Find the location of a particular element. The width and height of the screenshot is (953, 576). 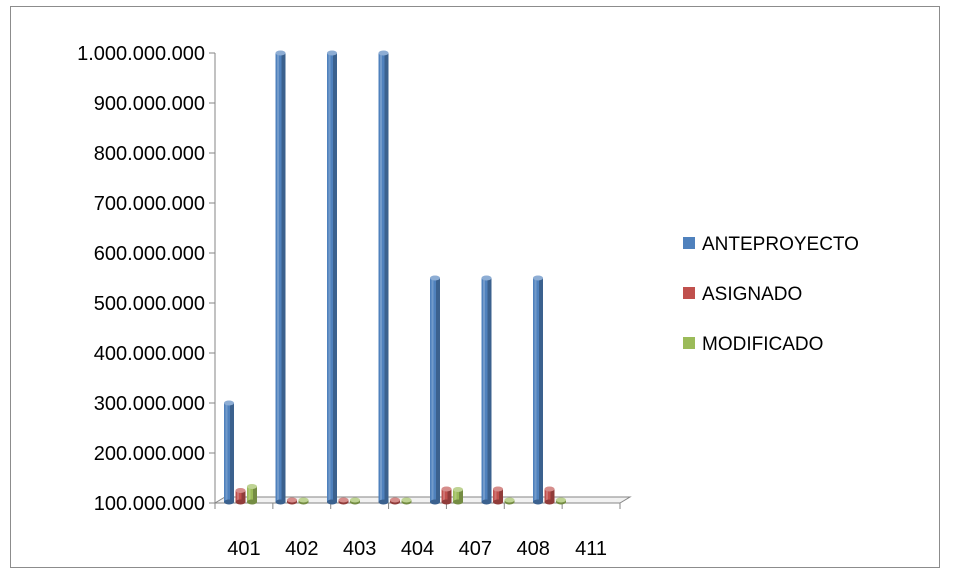

x-tick-label: 403 is located at coordinates (359, 549).